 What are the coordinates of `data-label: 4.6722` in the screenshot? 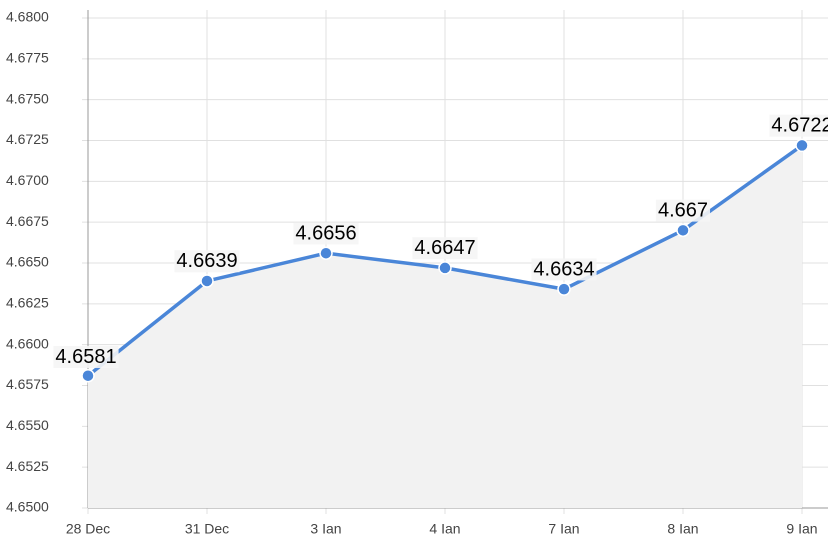 It's located at (799, 126).